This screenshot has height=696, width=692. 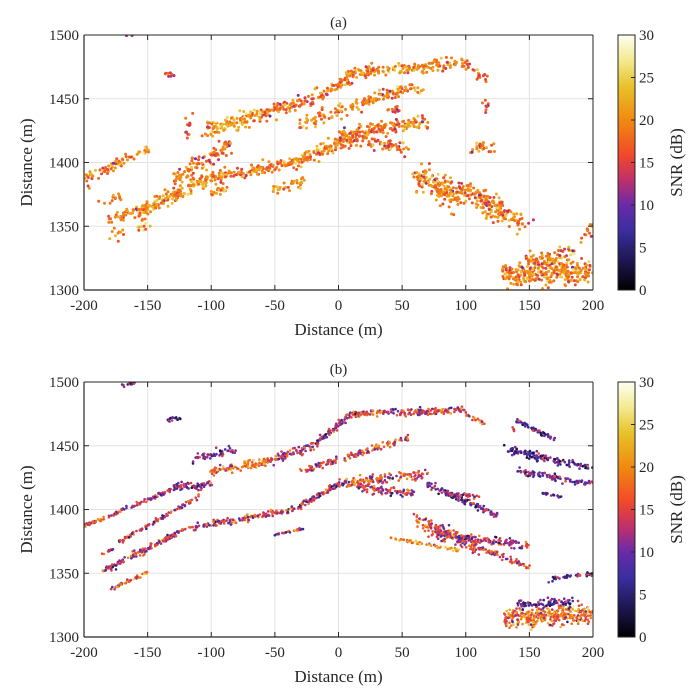 I want to click on x-tick-label: -100, so click(x=212, y=306).